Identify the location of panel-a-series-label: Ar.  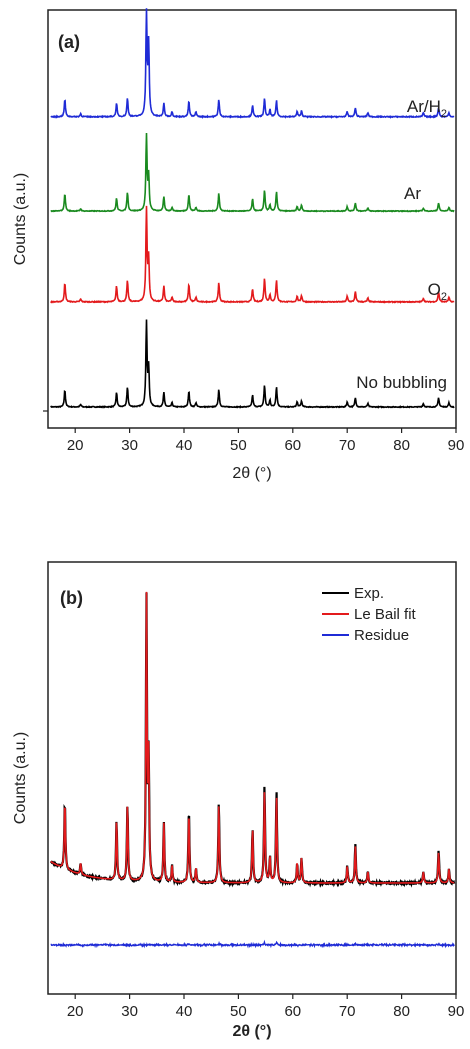
(412, 193).